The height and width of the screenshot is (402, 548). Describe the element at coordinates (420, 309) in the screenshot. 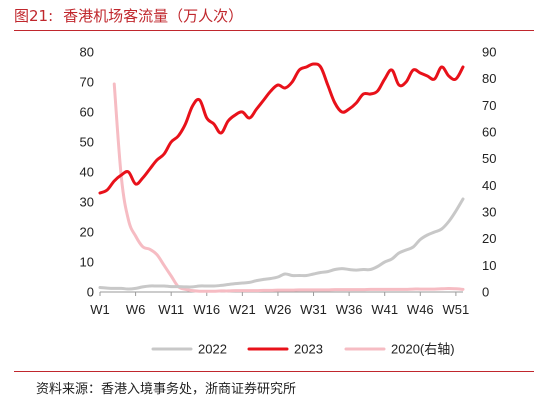

I see `x-tick-label: W46` at that location.